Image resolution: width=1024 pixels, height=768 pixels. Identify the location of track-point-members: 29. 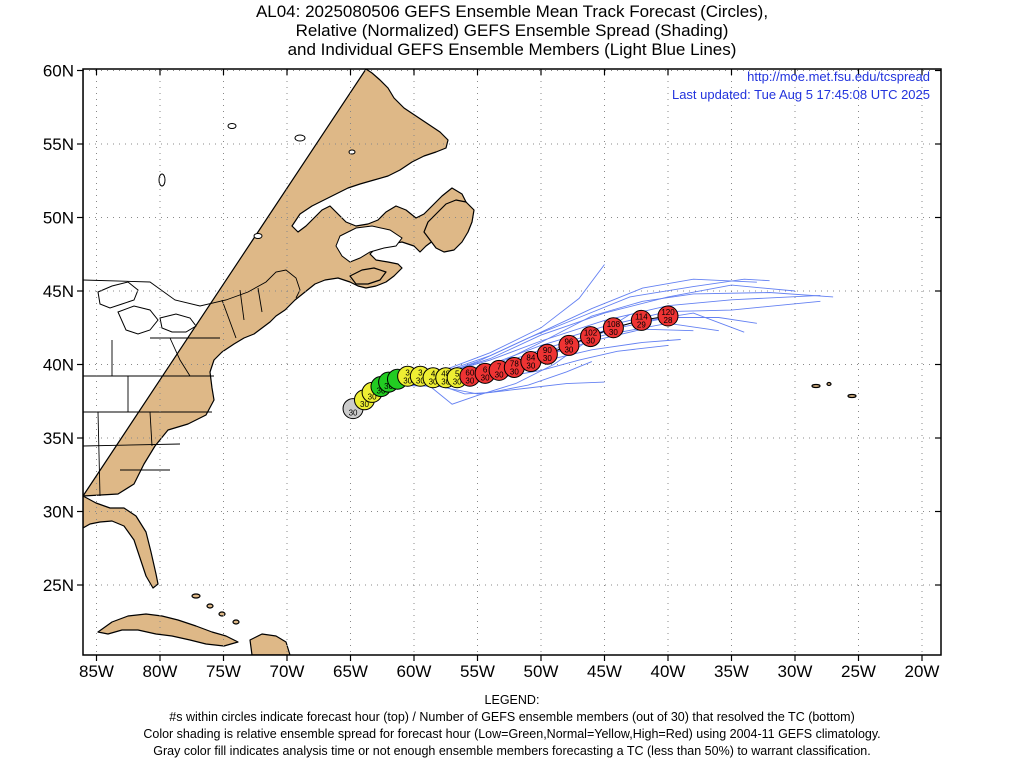
(641, 324).